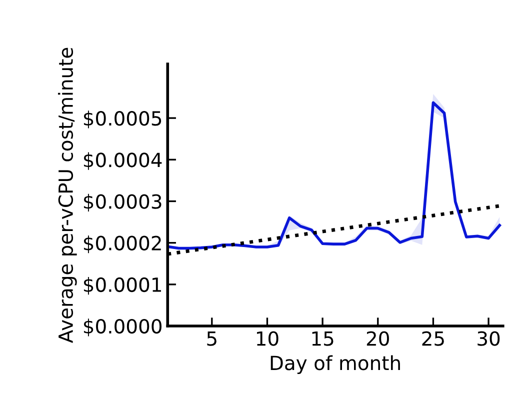 This screenshot has width=508, height=400. I want to click on x-tick-label: 5, so click(211, 338).